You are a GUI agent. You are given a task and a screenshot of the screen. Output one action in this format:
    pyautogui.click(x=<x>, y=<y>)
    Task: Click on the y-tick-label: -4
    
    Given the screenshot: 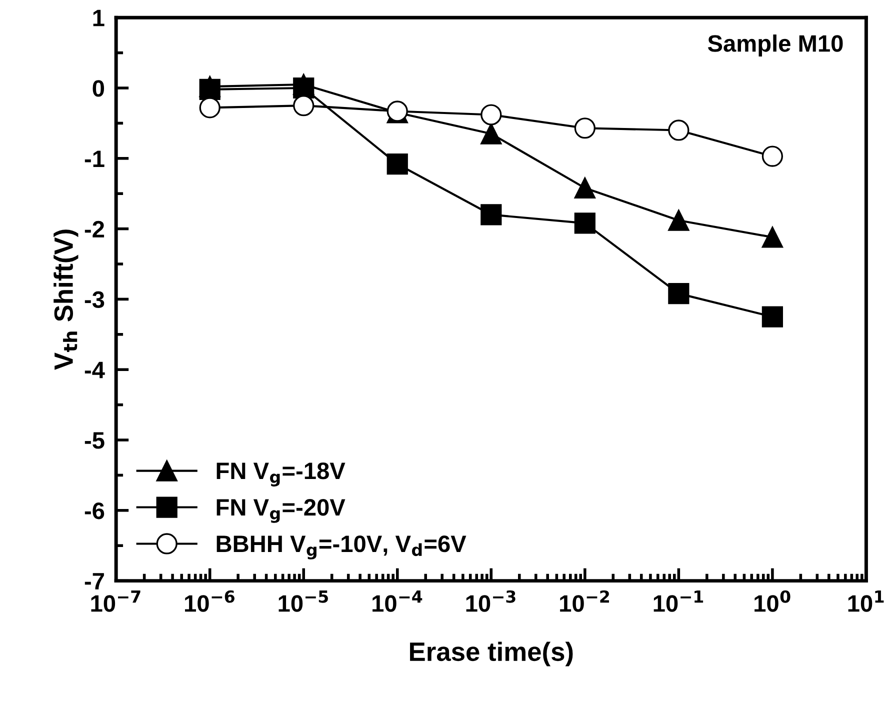 What is the action you would take?
    pyautogui.click(x=94, y=370)
    